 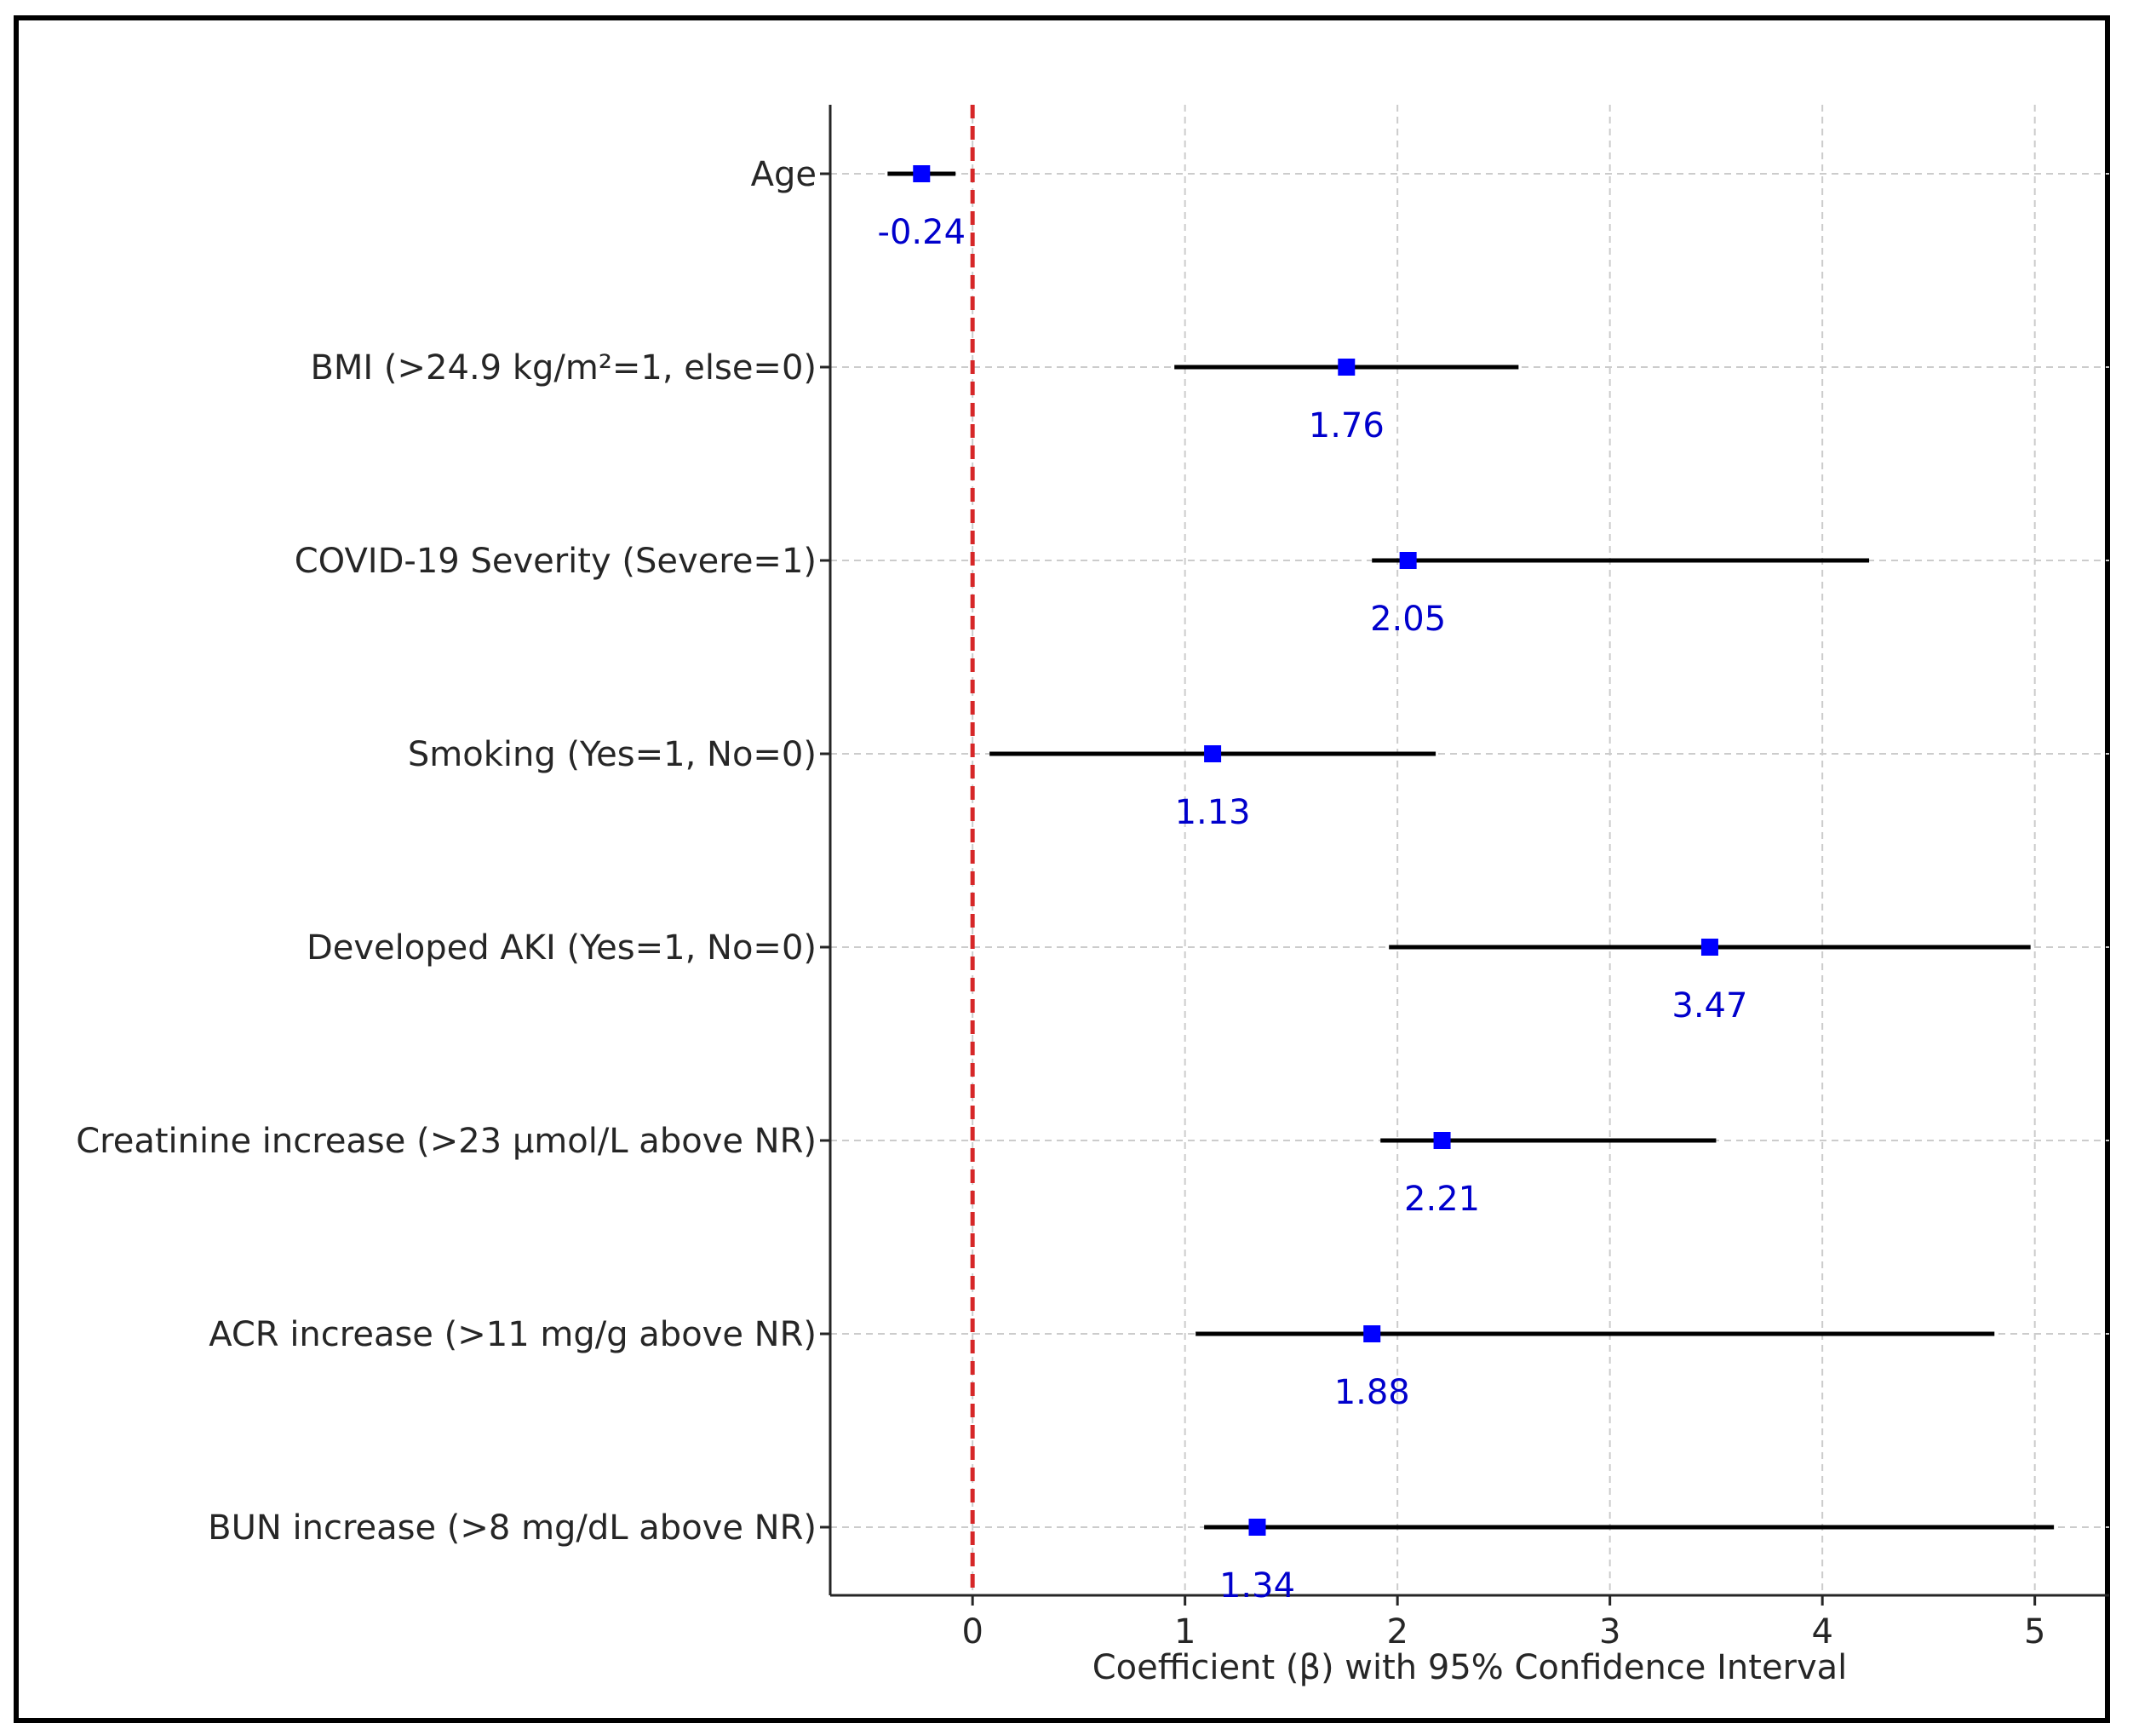 I want to click on x-tick-label: 2, so click(x=1397, y=1632).